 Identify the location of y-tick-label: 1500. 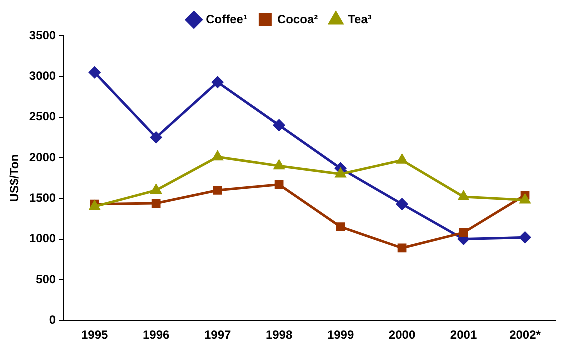
(42, 197).